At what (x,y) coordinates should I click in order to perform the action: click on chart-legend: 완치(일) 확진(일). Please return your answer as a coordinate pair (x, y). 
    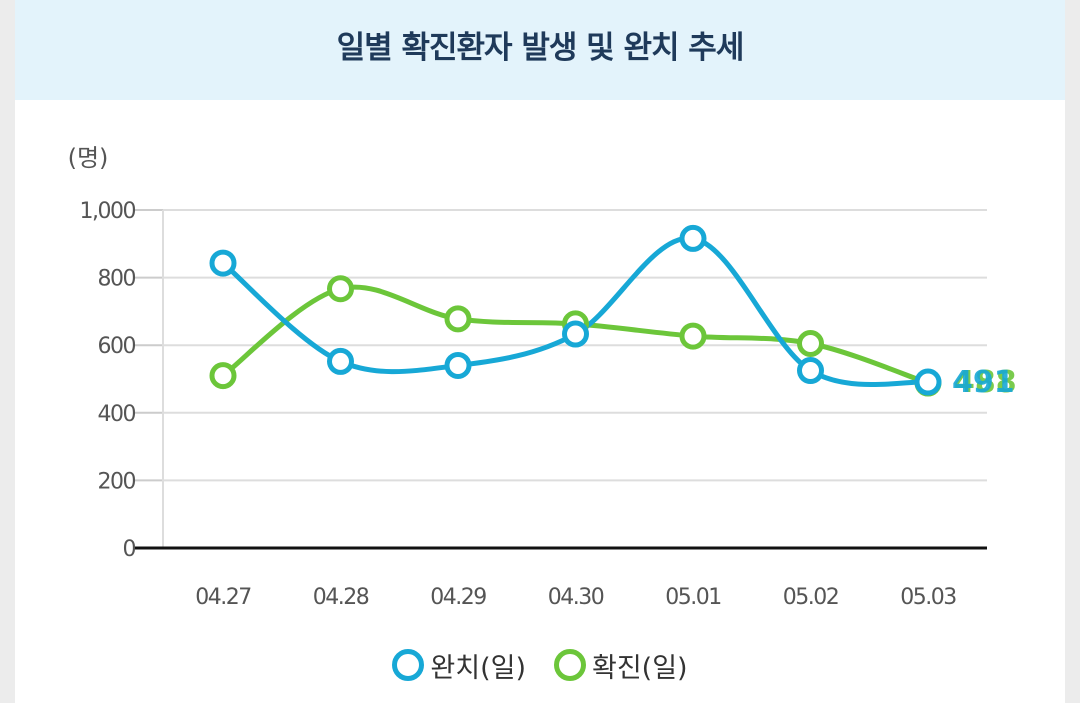
    Looking at the image, I should click on (540, 665).